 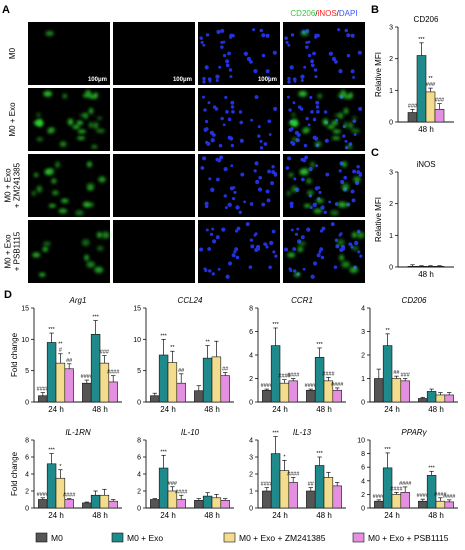 I want to click on row-label-line: M0 + Exo, so click(x=8, y=251).